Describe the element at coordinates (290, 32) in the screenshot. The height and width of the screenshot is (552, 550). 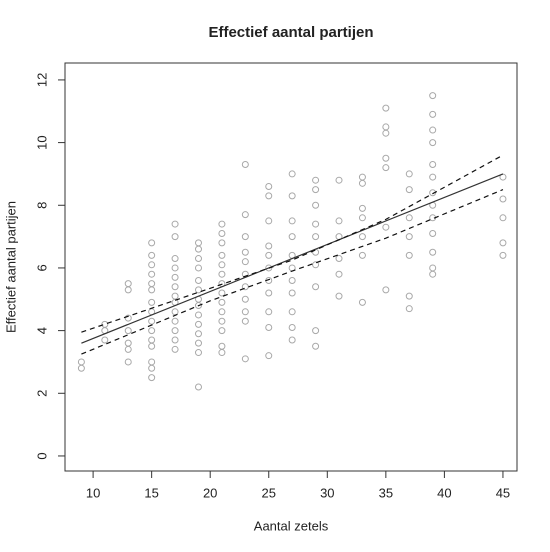
I see `chart-title: Effectief aantal partijen` at that location.